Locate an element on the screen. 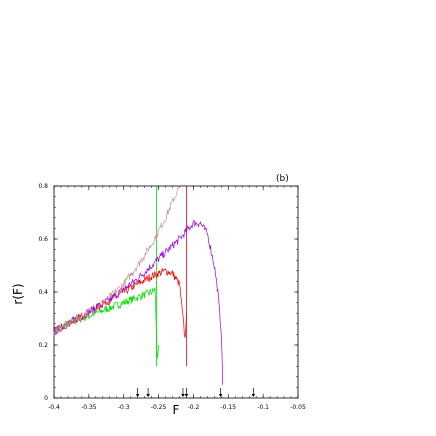 The image size is (436, 436). x-tick-label: -0.25 is located at coordinates (159, 407).